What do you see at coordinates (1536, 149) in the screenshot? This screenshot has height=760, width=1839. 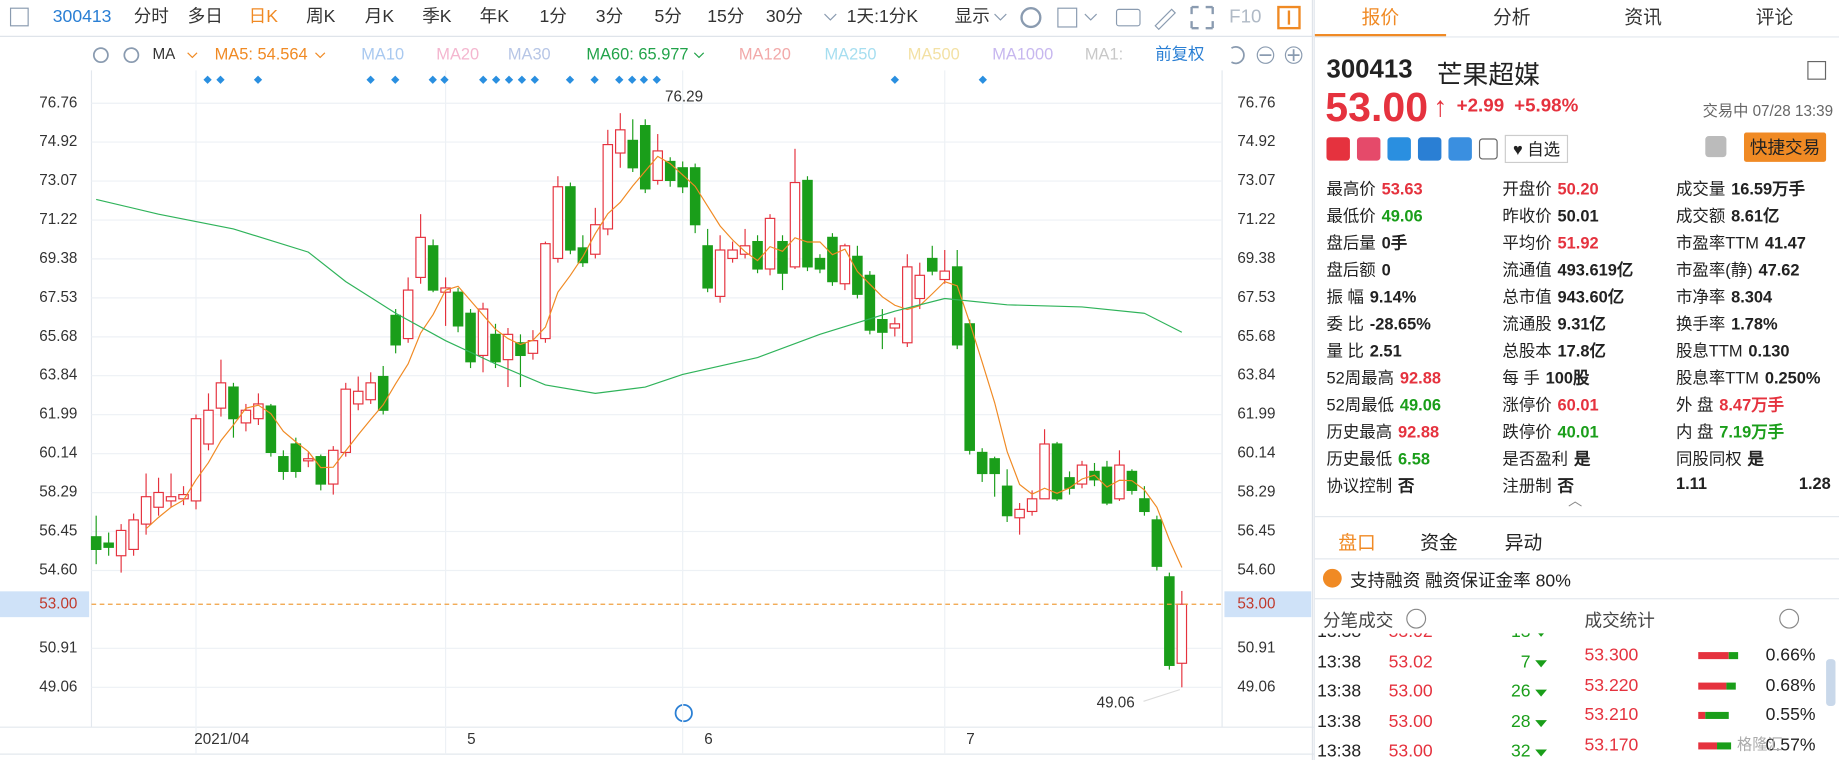 I see `watch-button: ♥ 自选` at bounding box center [1536, 149].